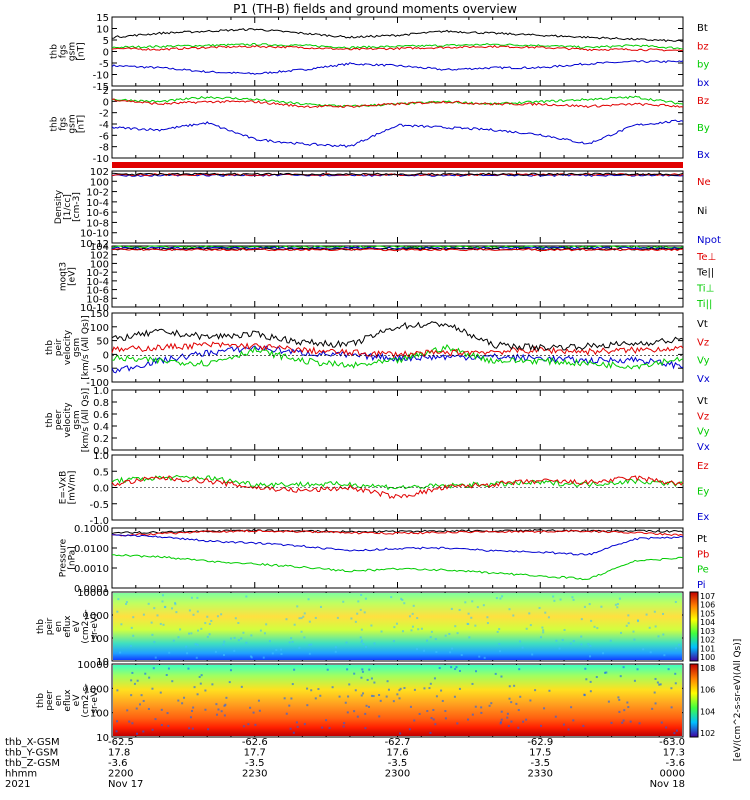 The image size is (750, 800). I want to click on y-tick-label: 0.8, so click(101, 403).